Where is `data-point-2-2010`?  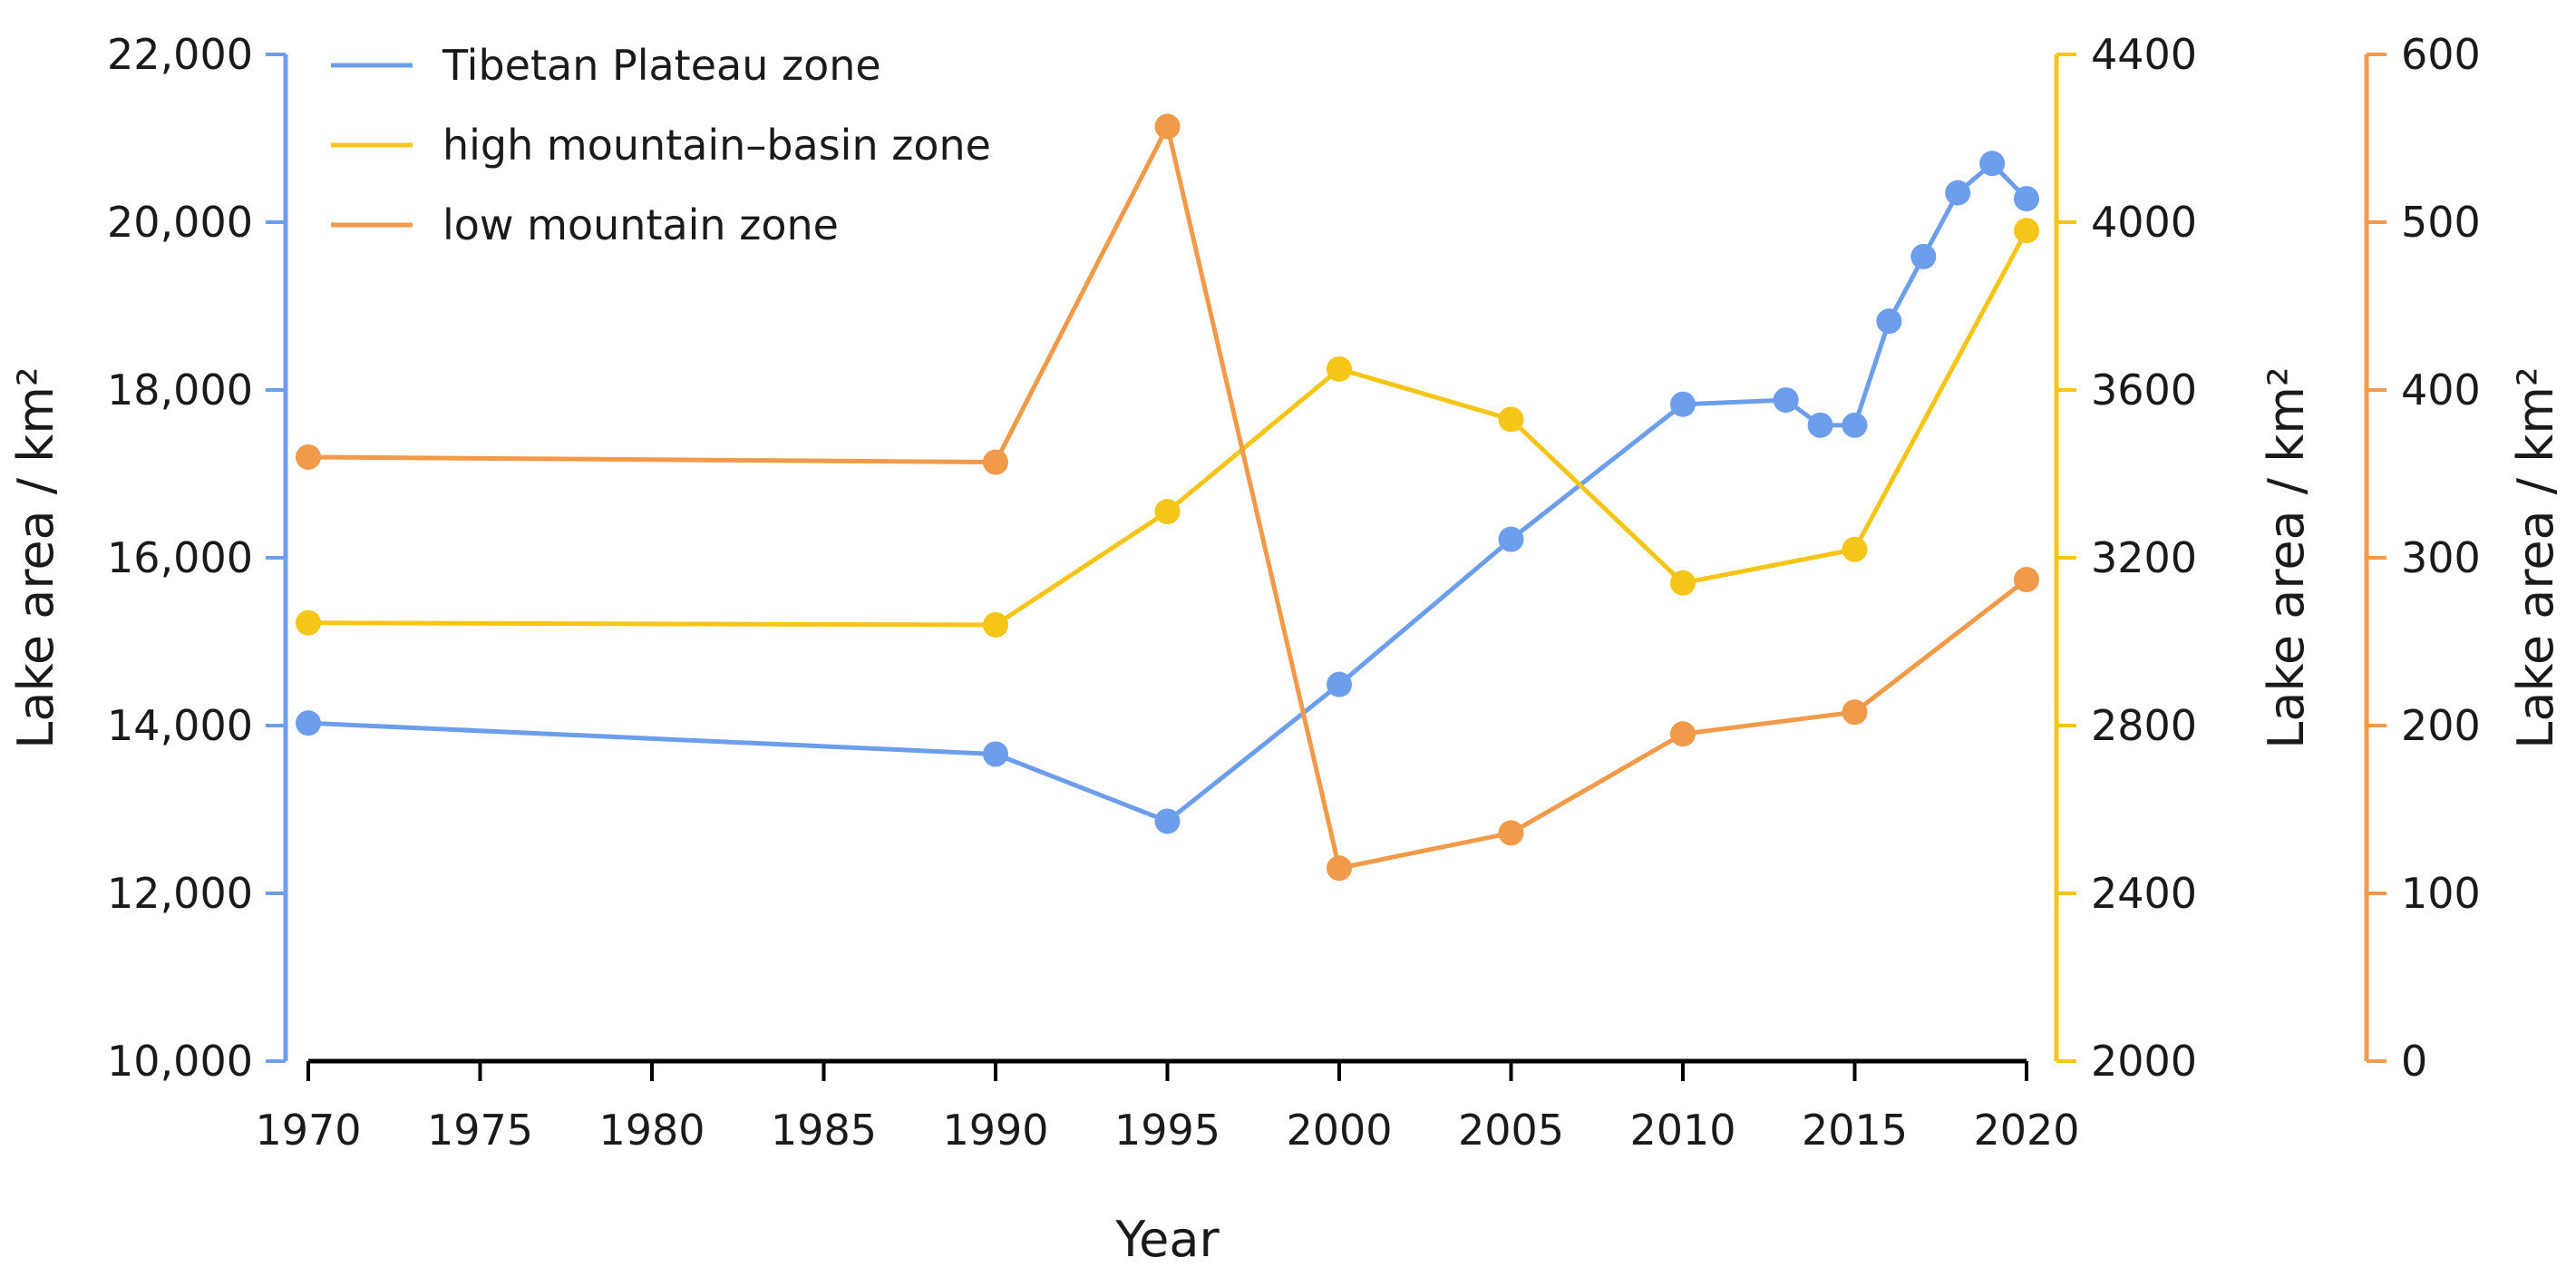
data-point-2-2010 is located at coordinates (1683, 734).